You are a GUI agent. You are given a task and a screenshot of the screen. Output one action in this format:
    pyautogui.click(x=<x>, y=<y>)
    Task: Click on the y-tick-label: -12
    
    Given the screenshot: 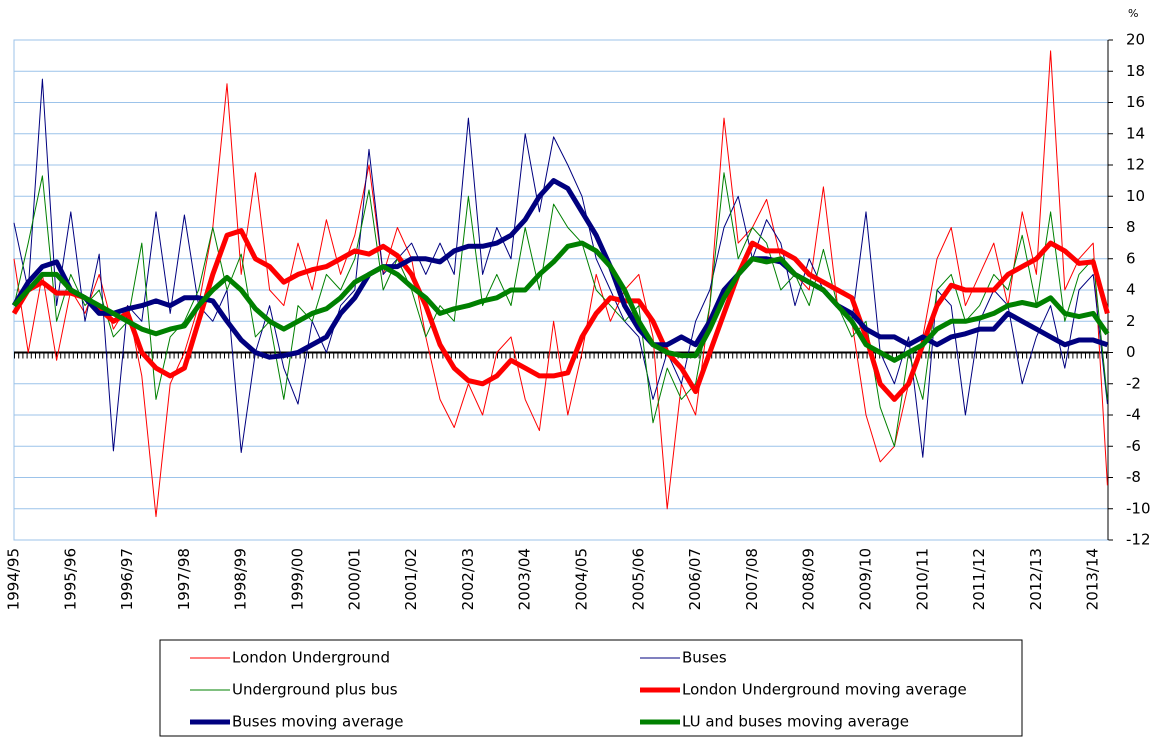 What is the action you would take?
    pyautogui.click(x=1138, y=540)
    